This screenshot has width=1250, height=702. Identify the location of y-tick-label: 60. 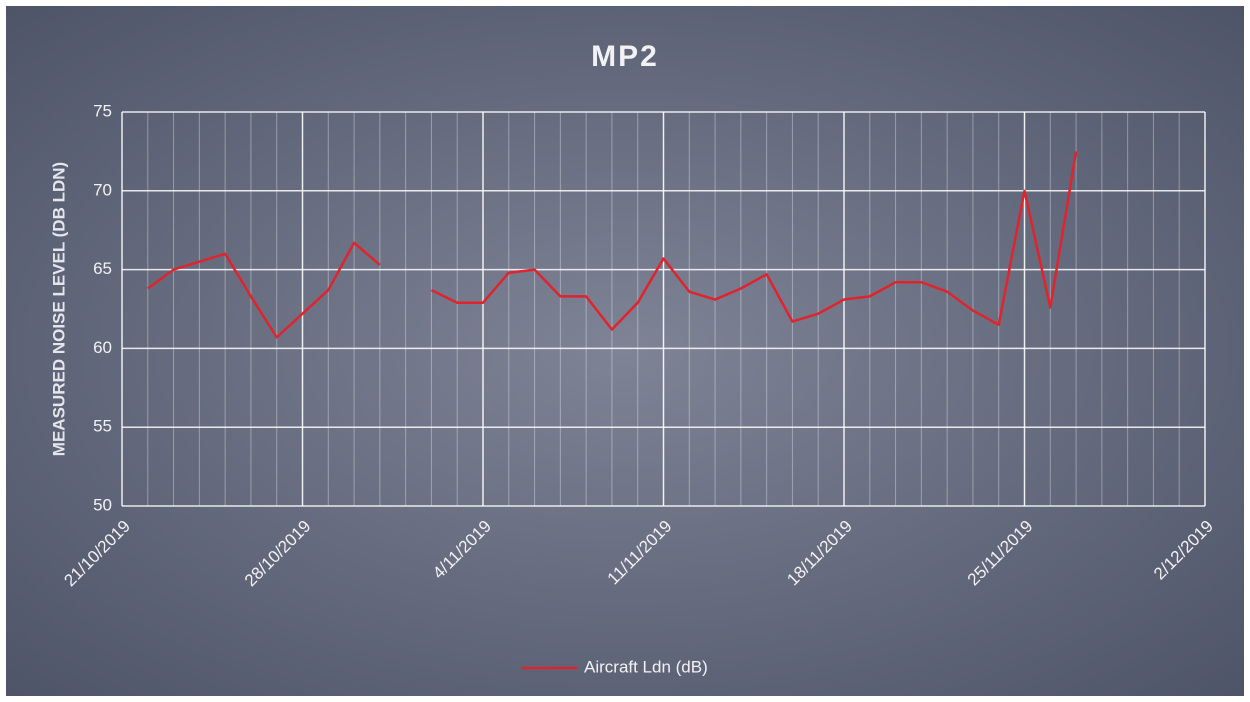
(102, 347).